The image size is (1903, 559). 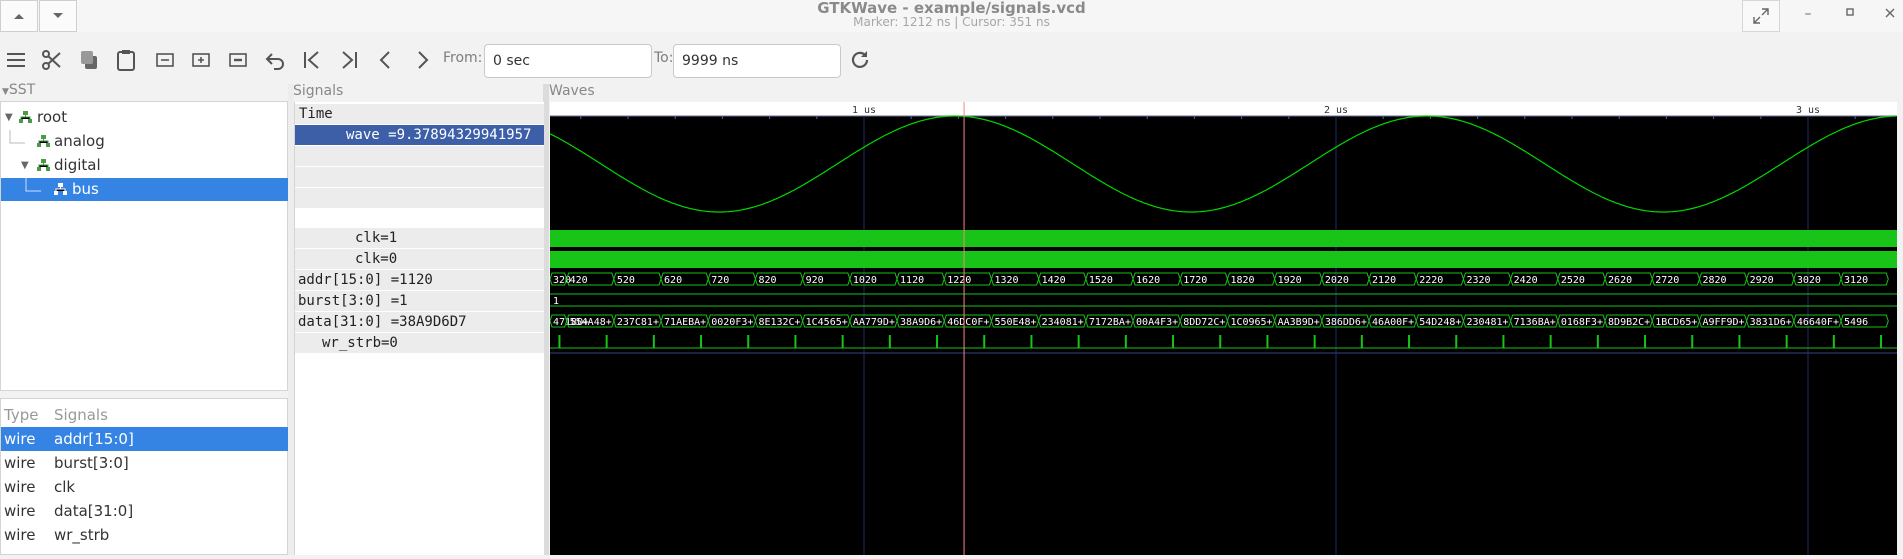 What do you see at coordinates (815, 280) in the screenshot?
I see `addr-bus-value: 920` at bounding box center [815, 280].